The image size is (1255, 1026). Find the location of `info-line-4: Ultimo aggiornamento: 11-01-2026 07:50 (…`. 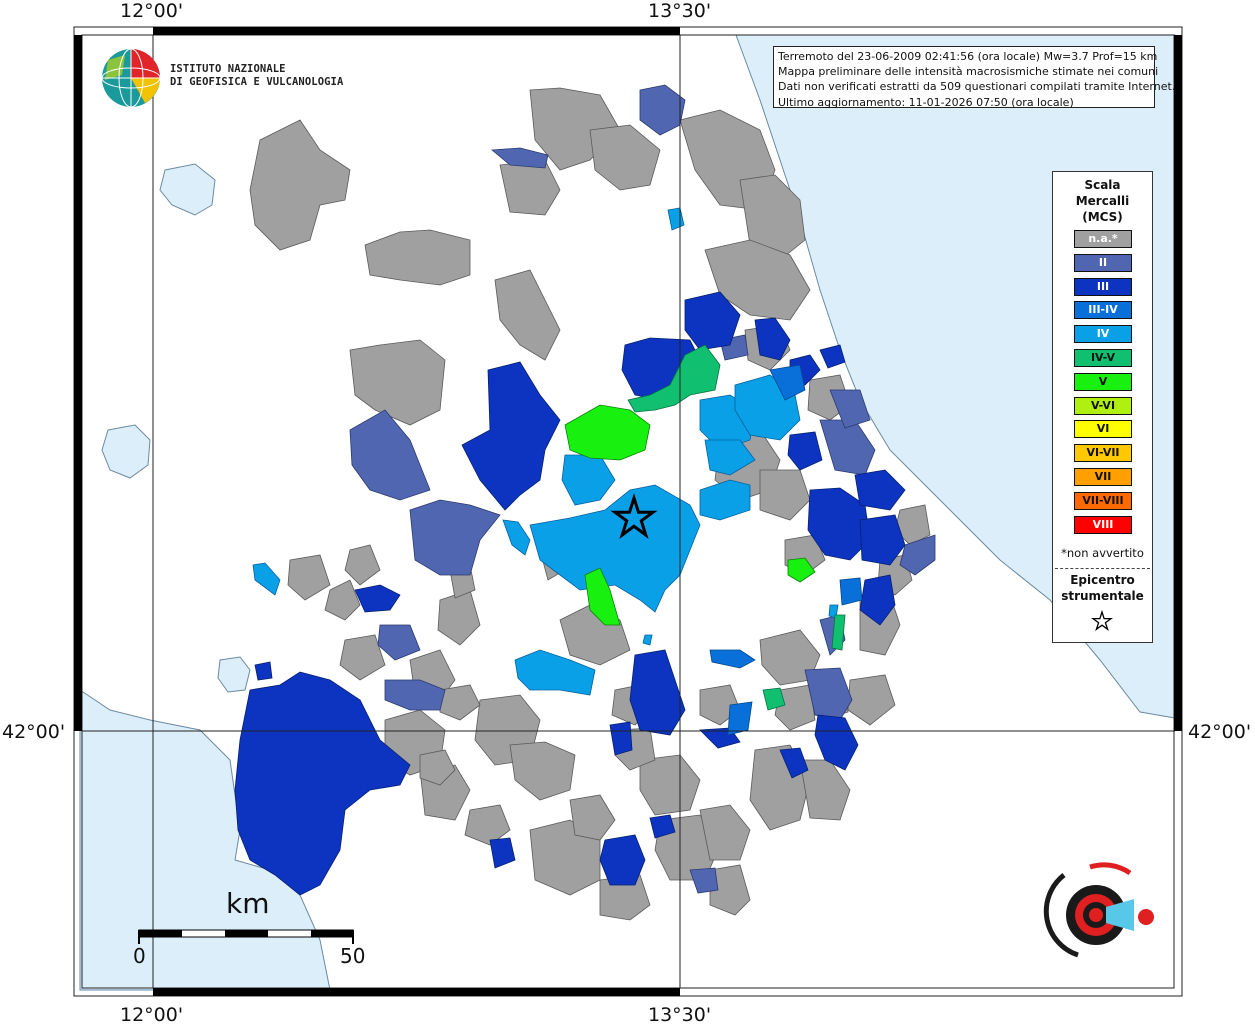

info-line-4: Ultimo aggiornamento: 11-01-2026 07:50 (… is located at coordinates (926, 102).